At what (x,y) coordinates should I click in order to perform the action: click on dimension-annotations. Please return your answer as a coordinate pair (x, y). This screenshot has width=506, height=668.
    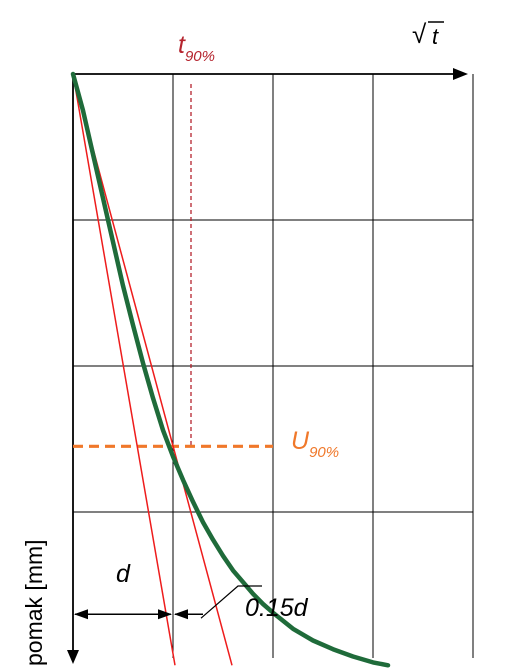
    Looking at the image, I should click on (168, 602).